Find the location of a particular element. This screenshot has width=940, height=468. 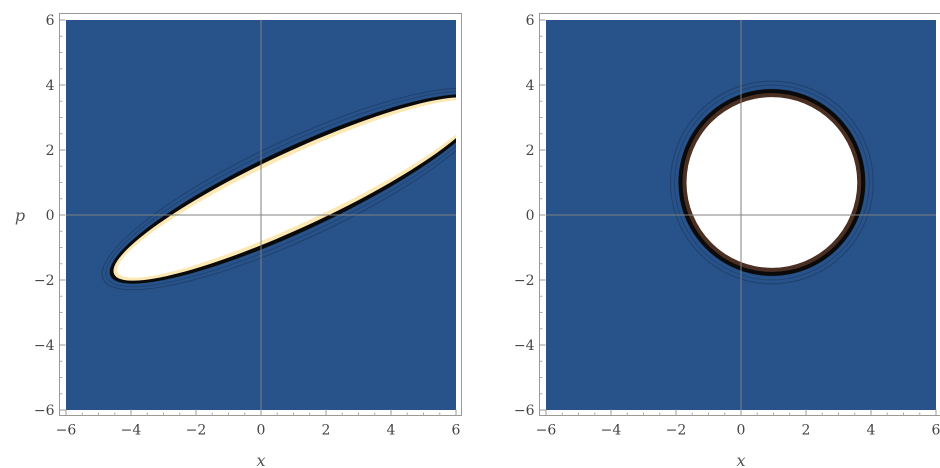

contour-line is located at coordinates (772, 182).